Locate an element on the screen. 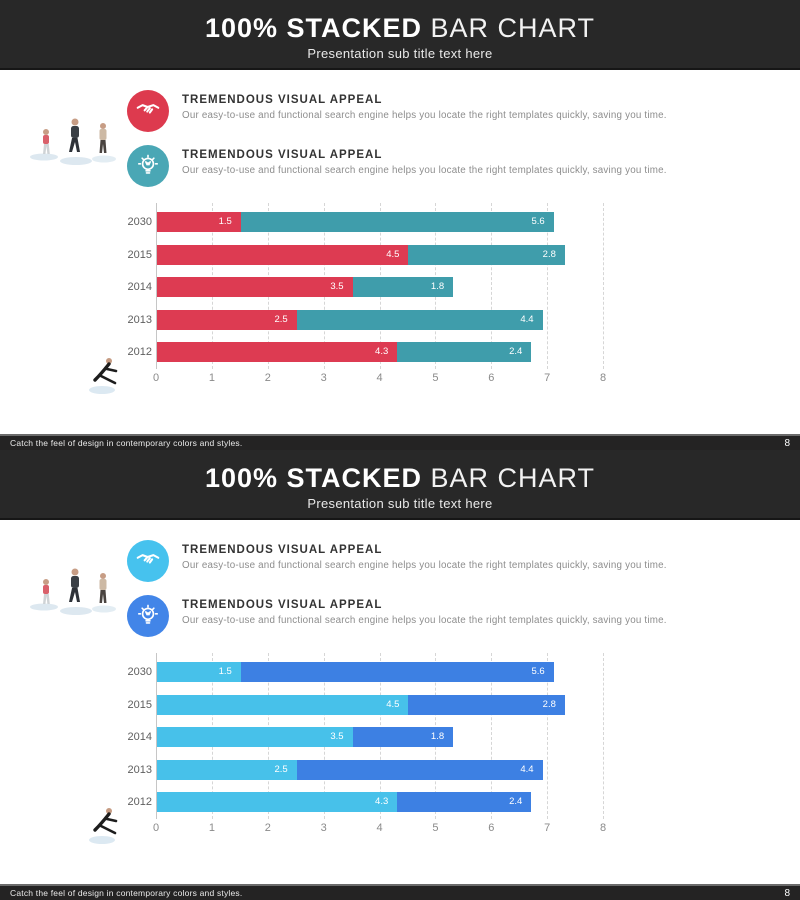  bar-segment-series-a: 2.5 is located at coordinates (227, 769).